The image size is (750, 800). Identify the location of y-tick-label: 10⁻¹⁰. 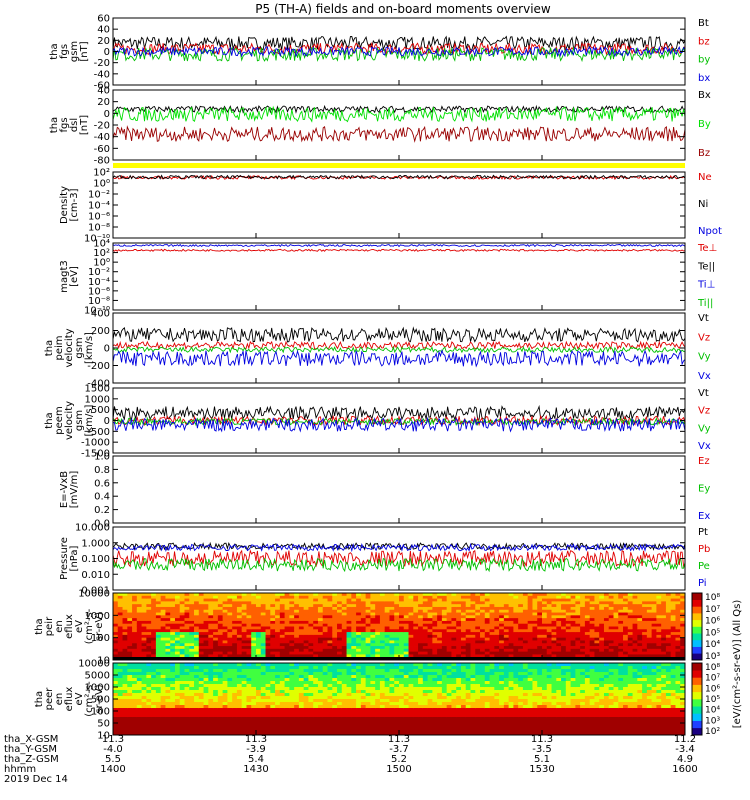
(97, 311).